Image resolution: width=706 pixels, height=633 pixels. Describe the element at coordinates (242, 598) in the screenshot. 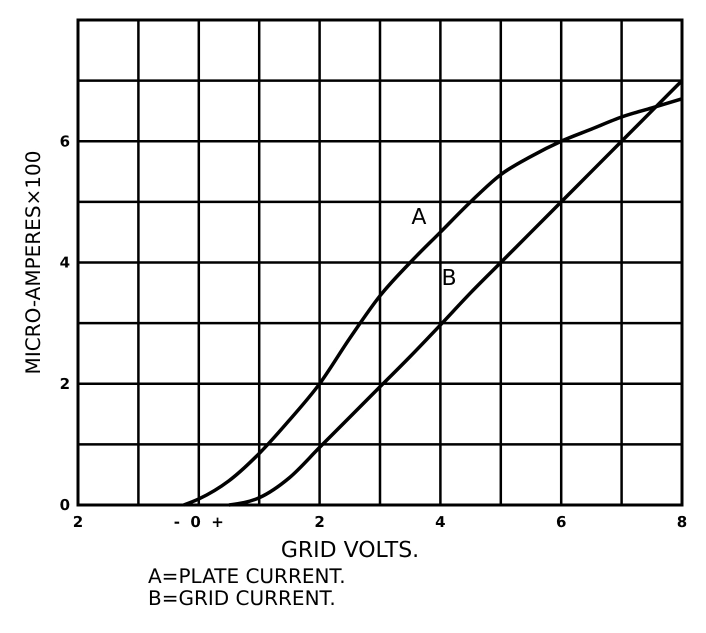

I see `text: B=GRID CURRENT.` at that location.